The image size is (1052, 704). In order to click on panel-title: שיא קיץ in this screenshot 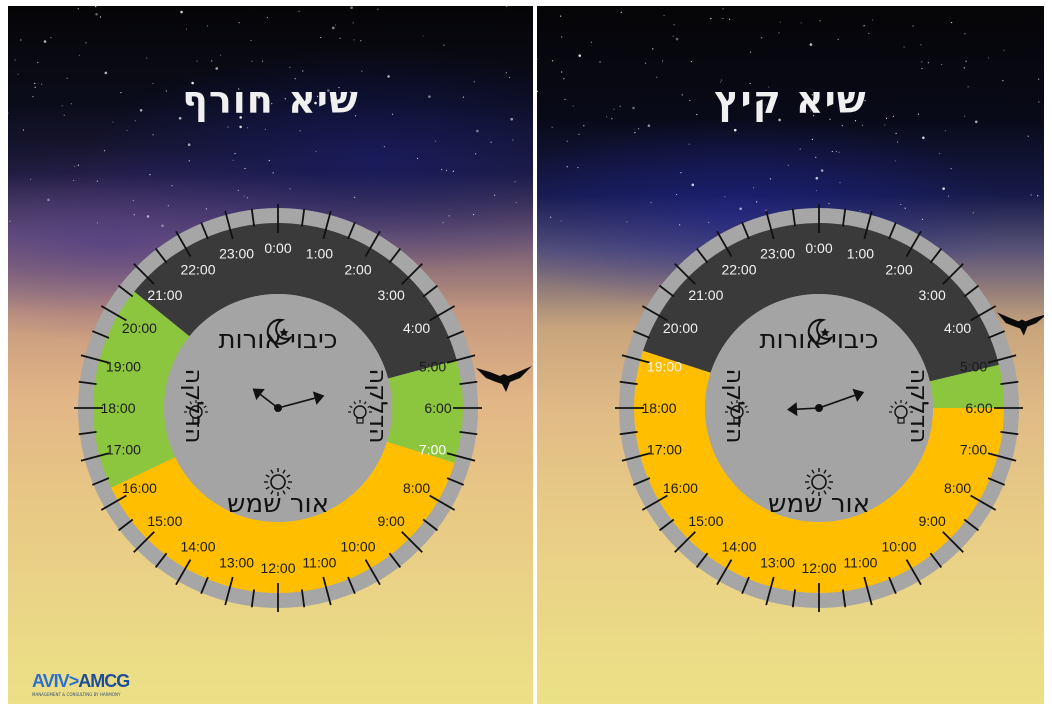, I will do `click(790, 100)`.